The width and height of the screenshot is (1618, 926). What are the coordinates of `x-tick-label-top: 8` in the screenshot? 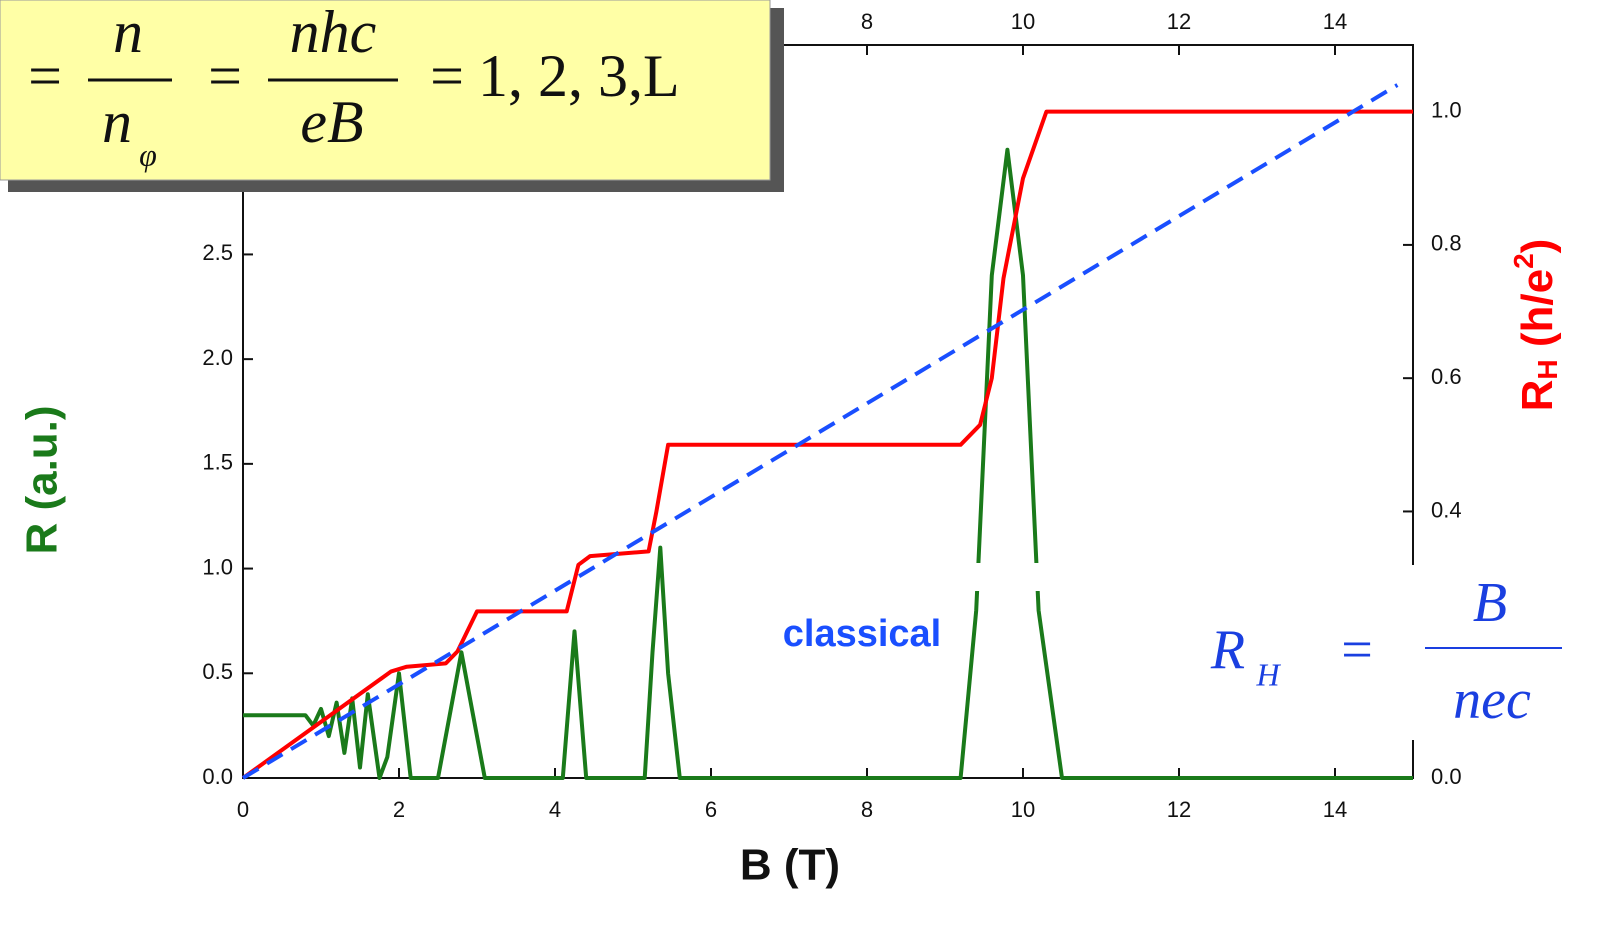 It's located at (867, 21).